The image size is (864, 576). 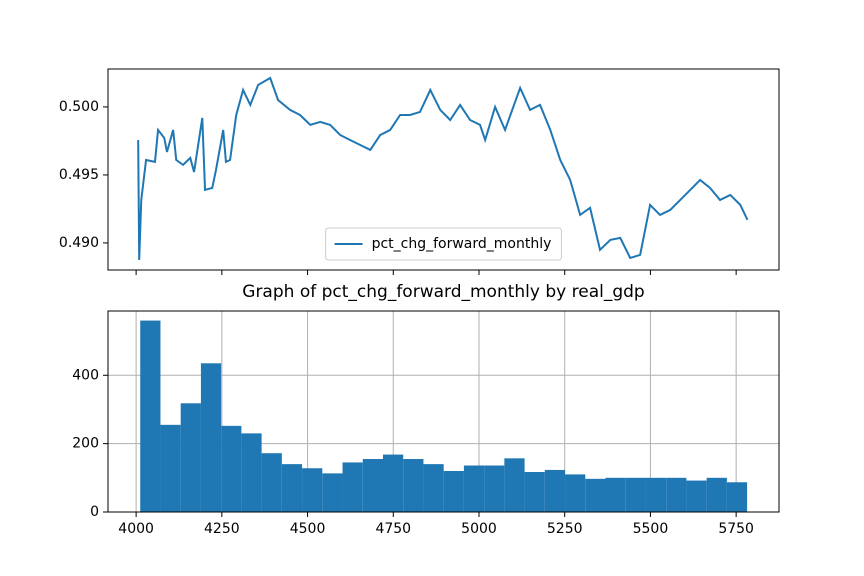 I want to click on x-tick-label: 4750, so click(x=393, y=529).